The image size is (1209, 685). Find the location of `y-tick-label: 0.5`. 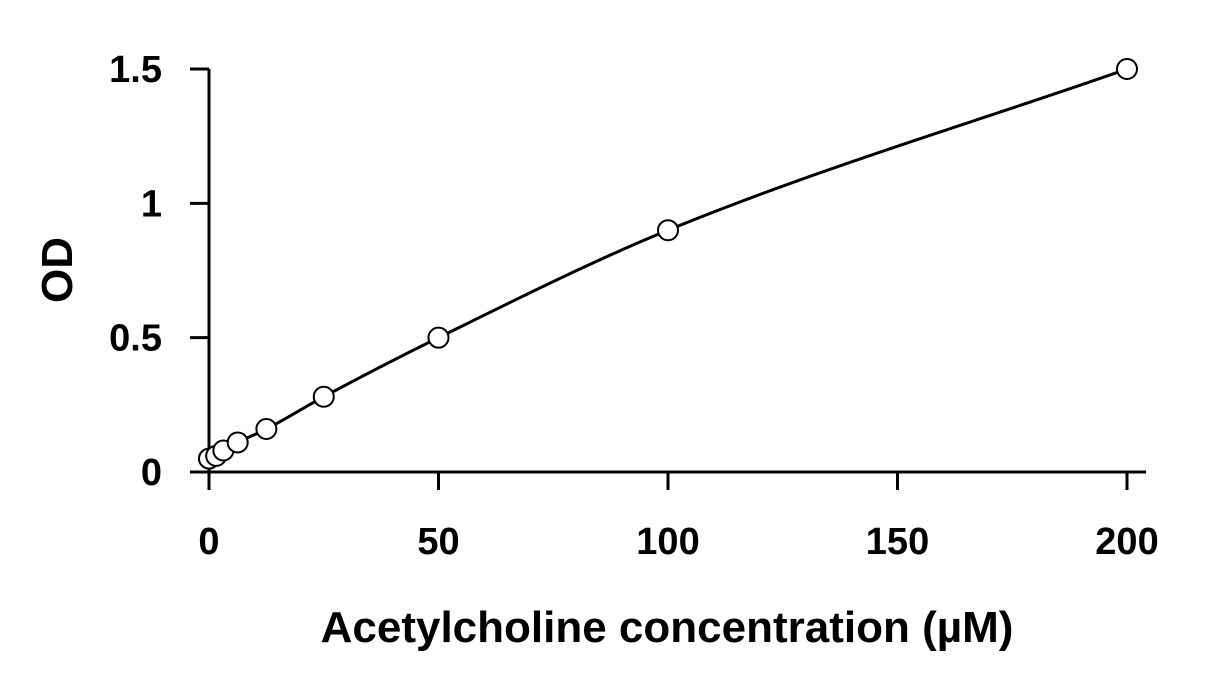

y-tick-label: 0.5 is located at coordinates (135, 339).